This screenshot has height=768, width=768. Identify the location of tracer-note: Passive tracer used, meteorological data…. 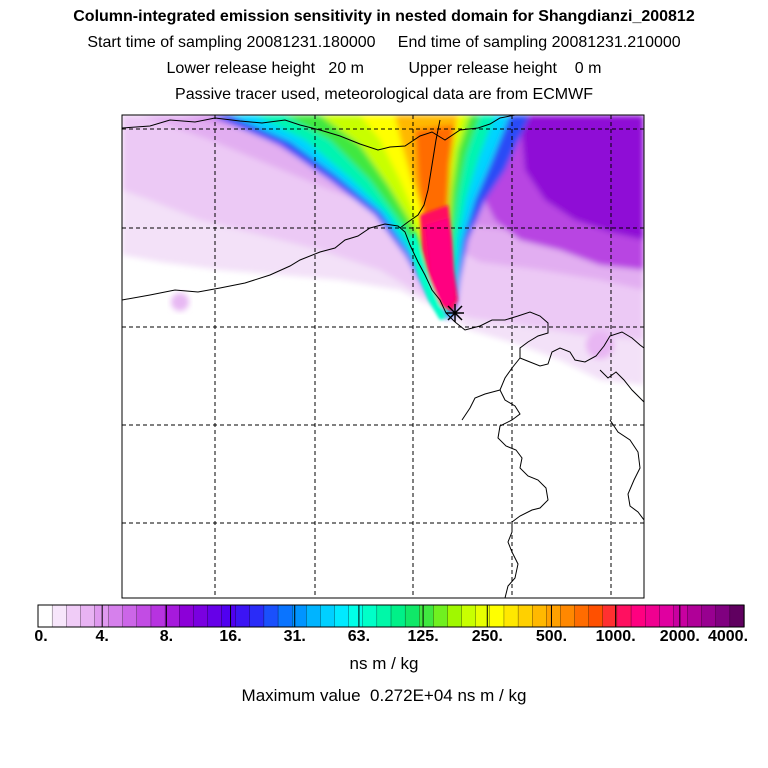
(384, 94).